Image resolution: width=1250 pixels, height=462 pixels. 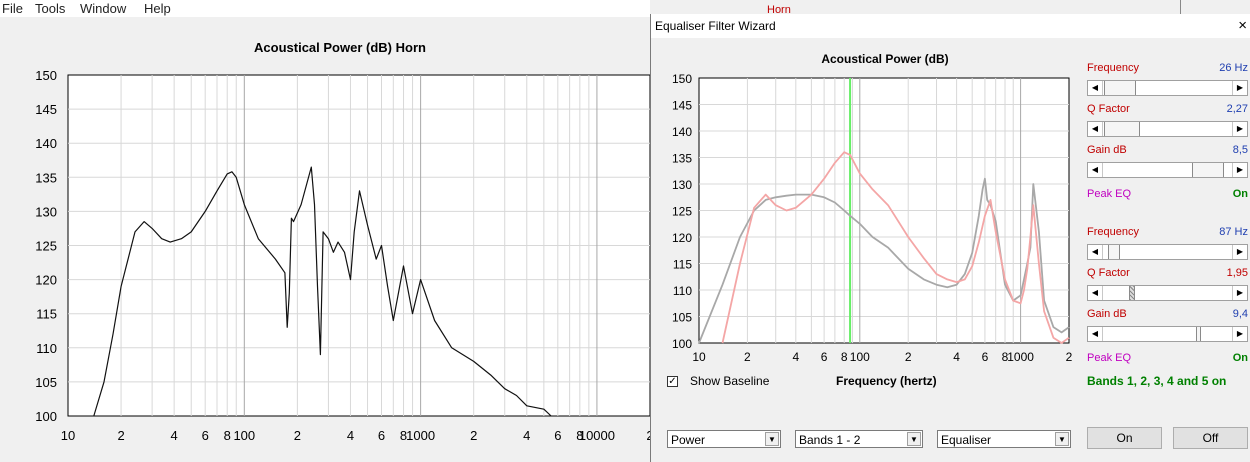 What do you see at coordinates (1109, 194) in the screenshot?
I see `band1-type-label: Peak EQ` at bounding box center [1109, 194].